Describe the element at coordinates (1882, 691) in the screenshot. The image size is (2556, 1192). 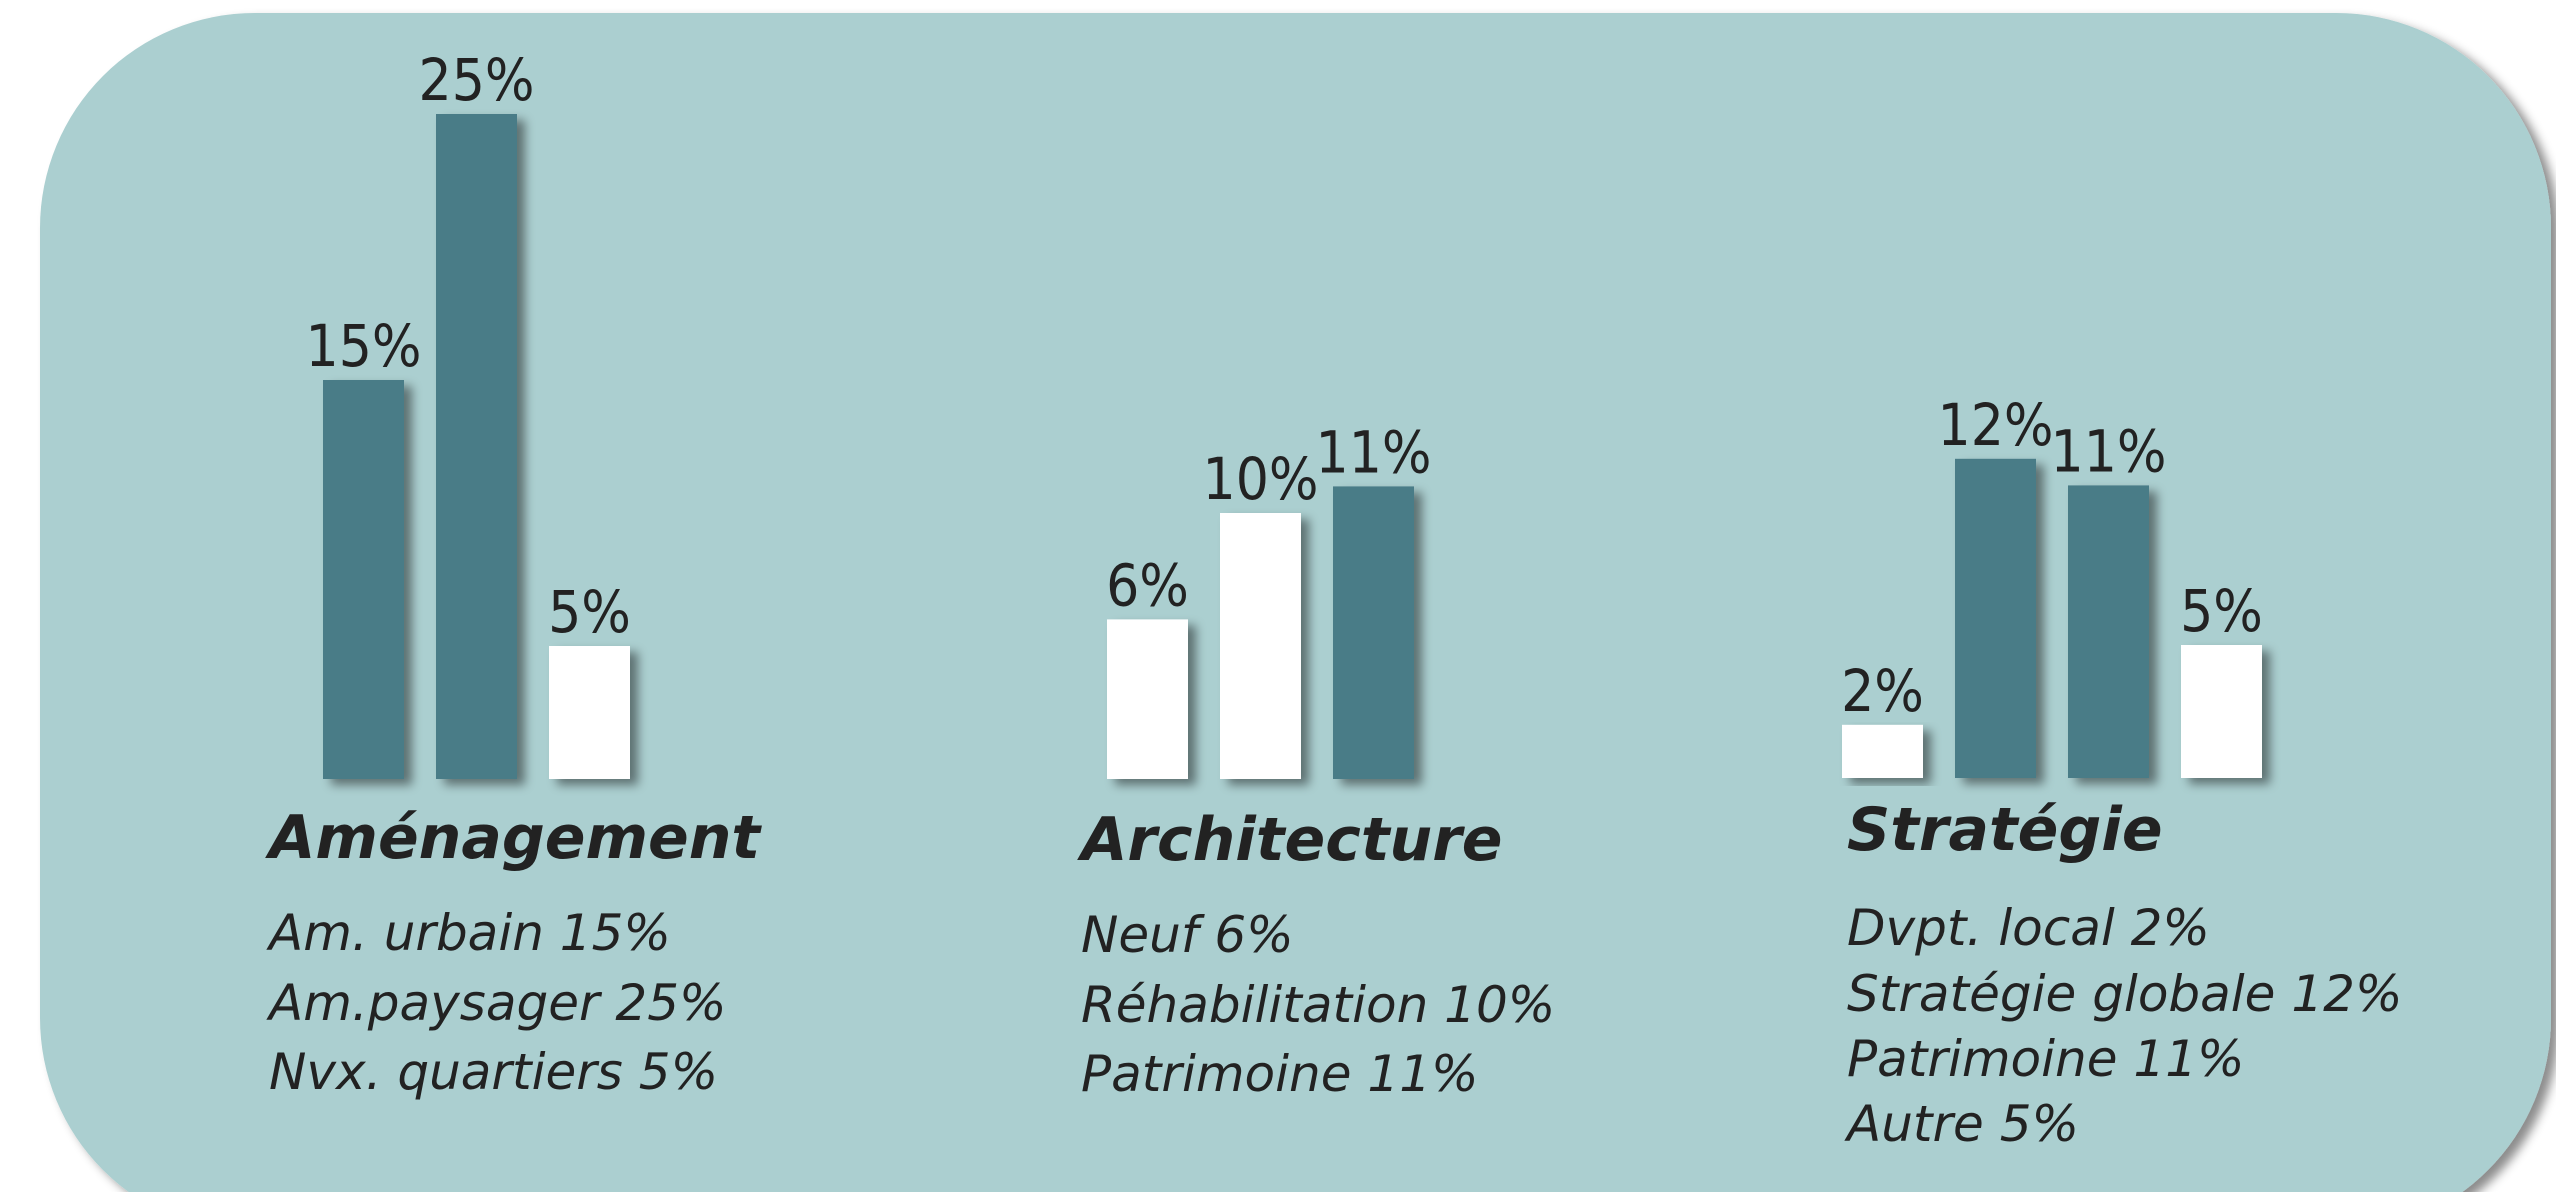
I see `value-label: 2%` at that location.